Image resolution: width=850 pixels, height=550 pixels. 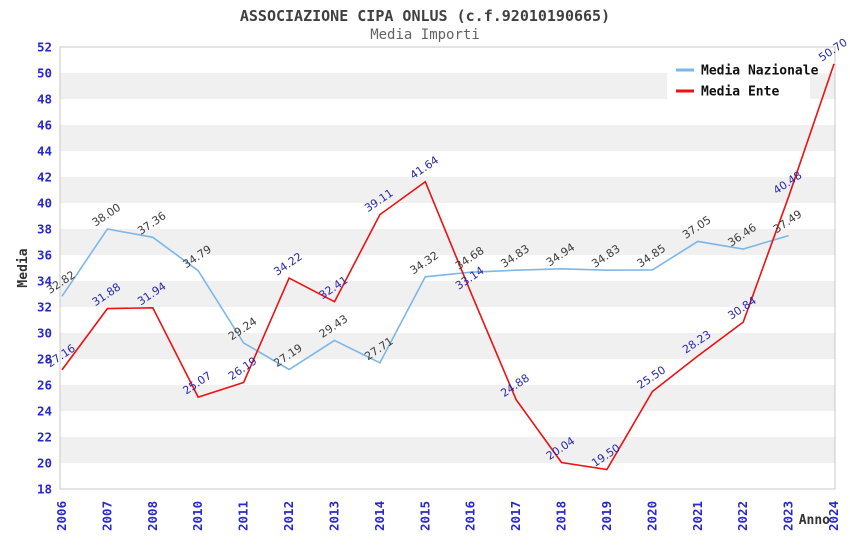 I want to click on y-tick-label: 36, so click(x=44, y=255).